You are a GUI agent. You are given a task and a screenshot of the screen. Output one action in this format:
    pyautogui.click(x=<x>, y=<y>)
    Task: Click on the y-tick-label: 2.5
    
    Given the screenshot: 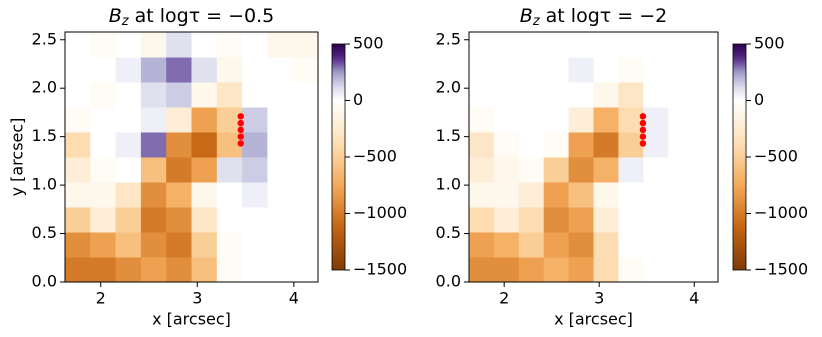 What is the action you would take?
    pyautogui.click(x=448, y=38)
    